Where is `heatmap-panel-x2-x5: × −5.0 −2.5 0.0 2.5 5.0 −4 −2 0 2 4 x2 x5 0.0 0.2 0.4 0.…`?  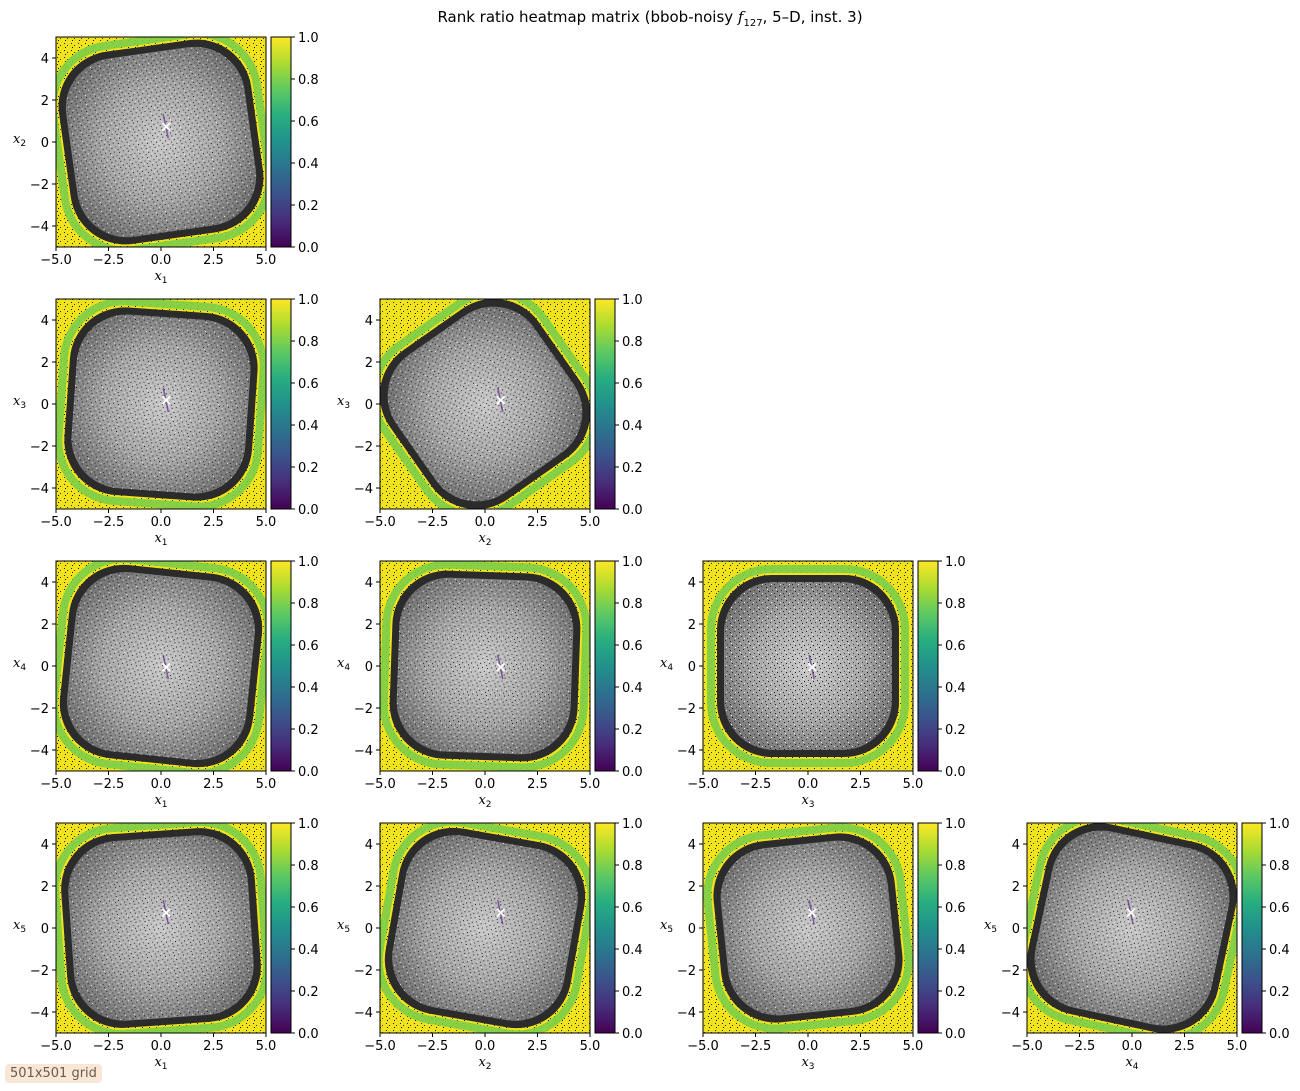 heatmap-panel-x2-x5: × −5.0 −2.5 0.0 2.5 5.0 −4 −2 0 2 4 x2 x5 0.0 0.2 0.4 0.… is located at coordinates (490, 944).